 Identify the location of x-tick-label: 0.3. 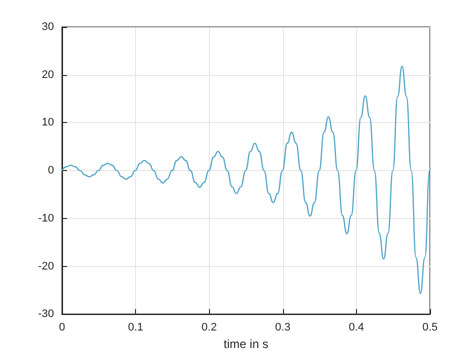
(282, 328).